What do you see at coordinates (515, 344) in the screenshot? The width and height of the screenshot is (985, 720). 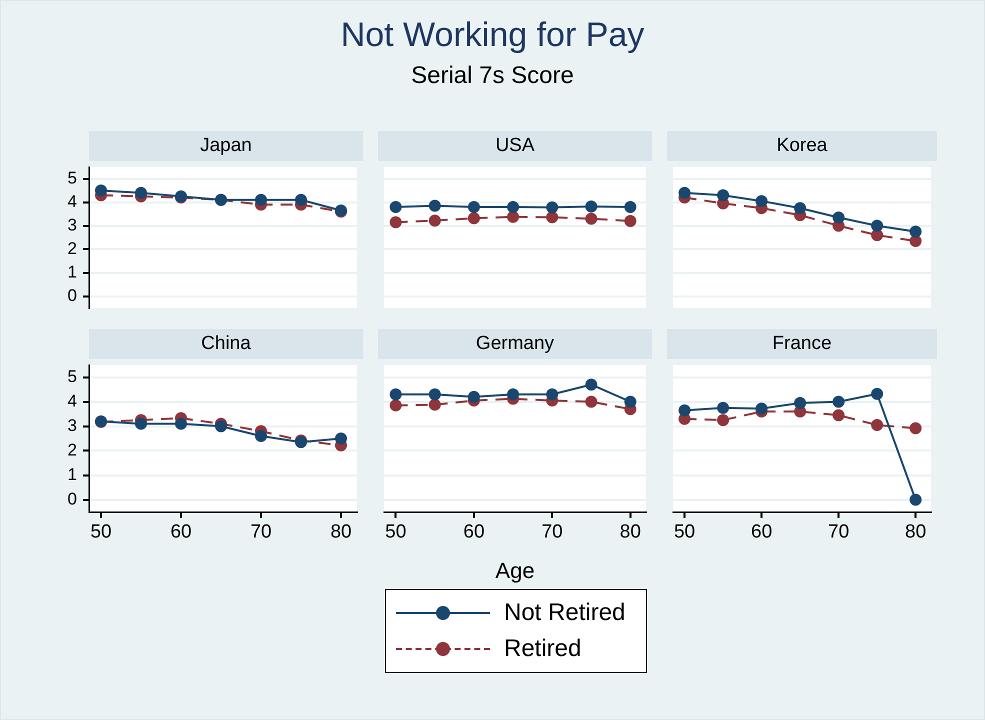 I see `chart-title: Germany` at bounding box center [515, 344].